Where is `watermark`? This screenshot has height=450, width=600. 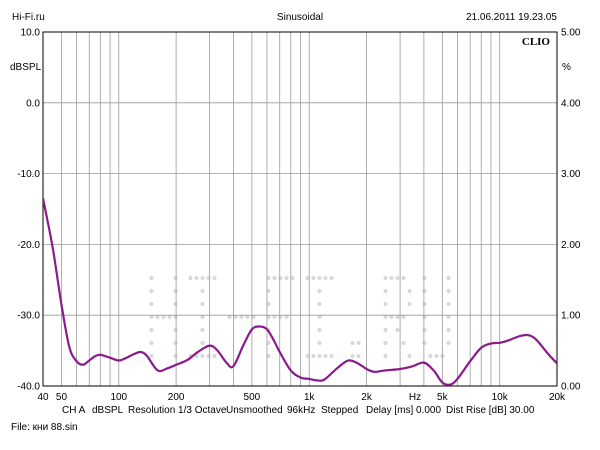 watermark is located at coordinates (300, 317).